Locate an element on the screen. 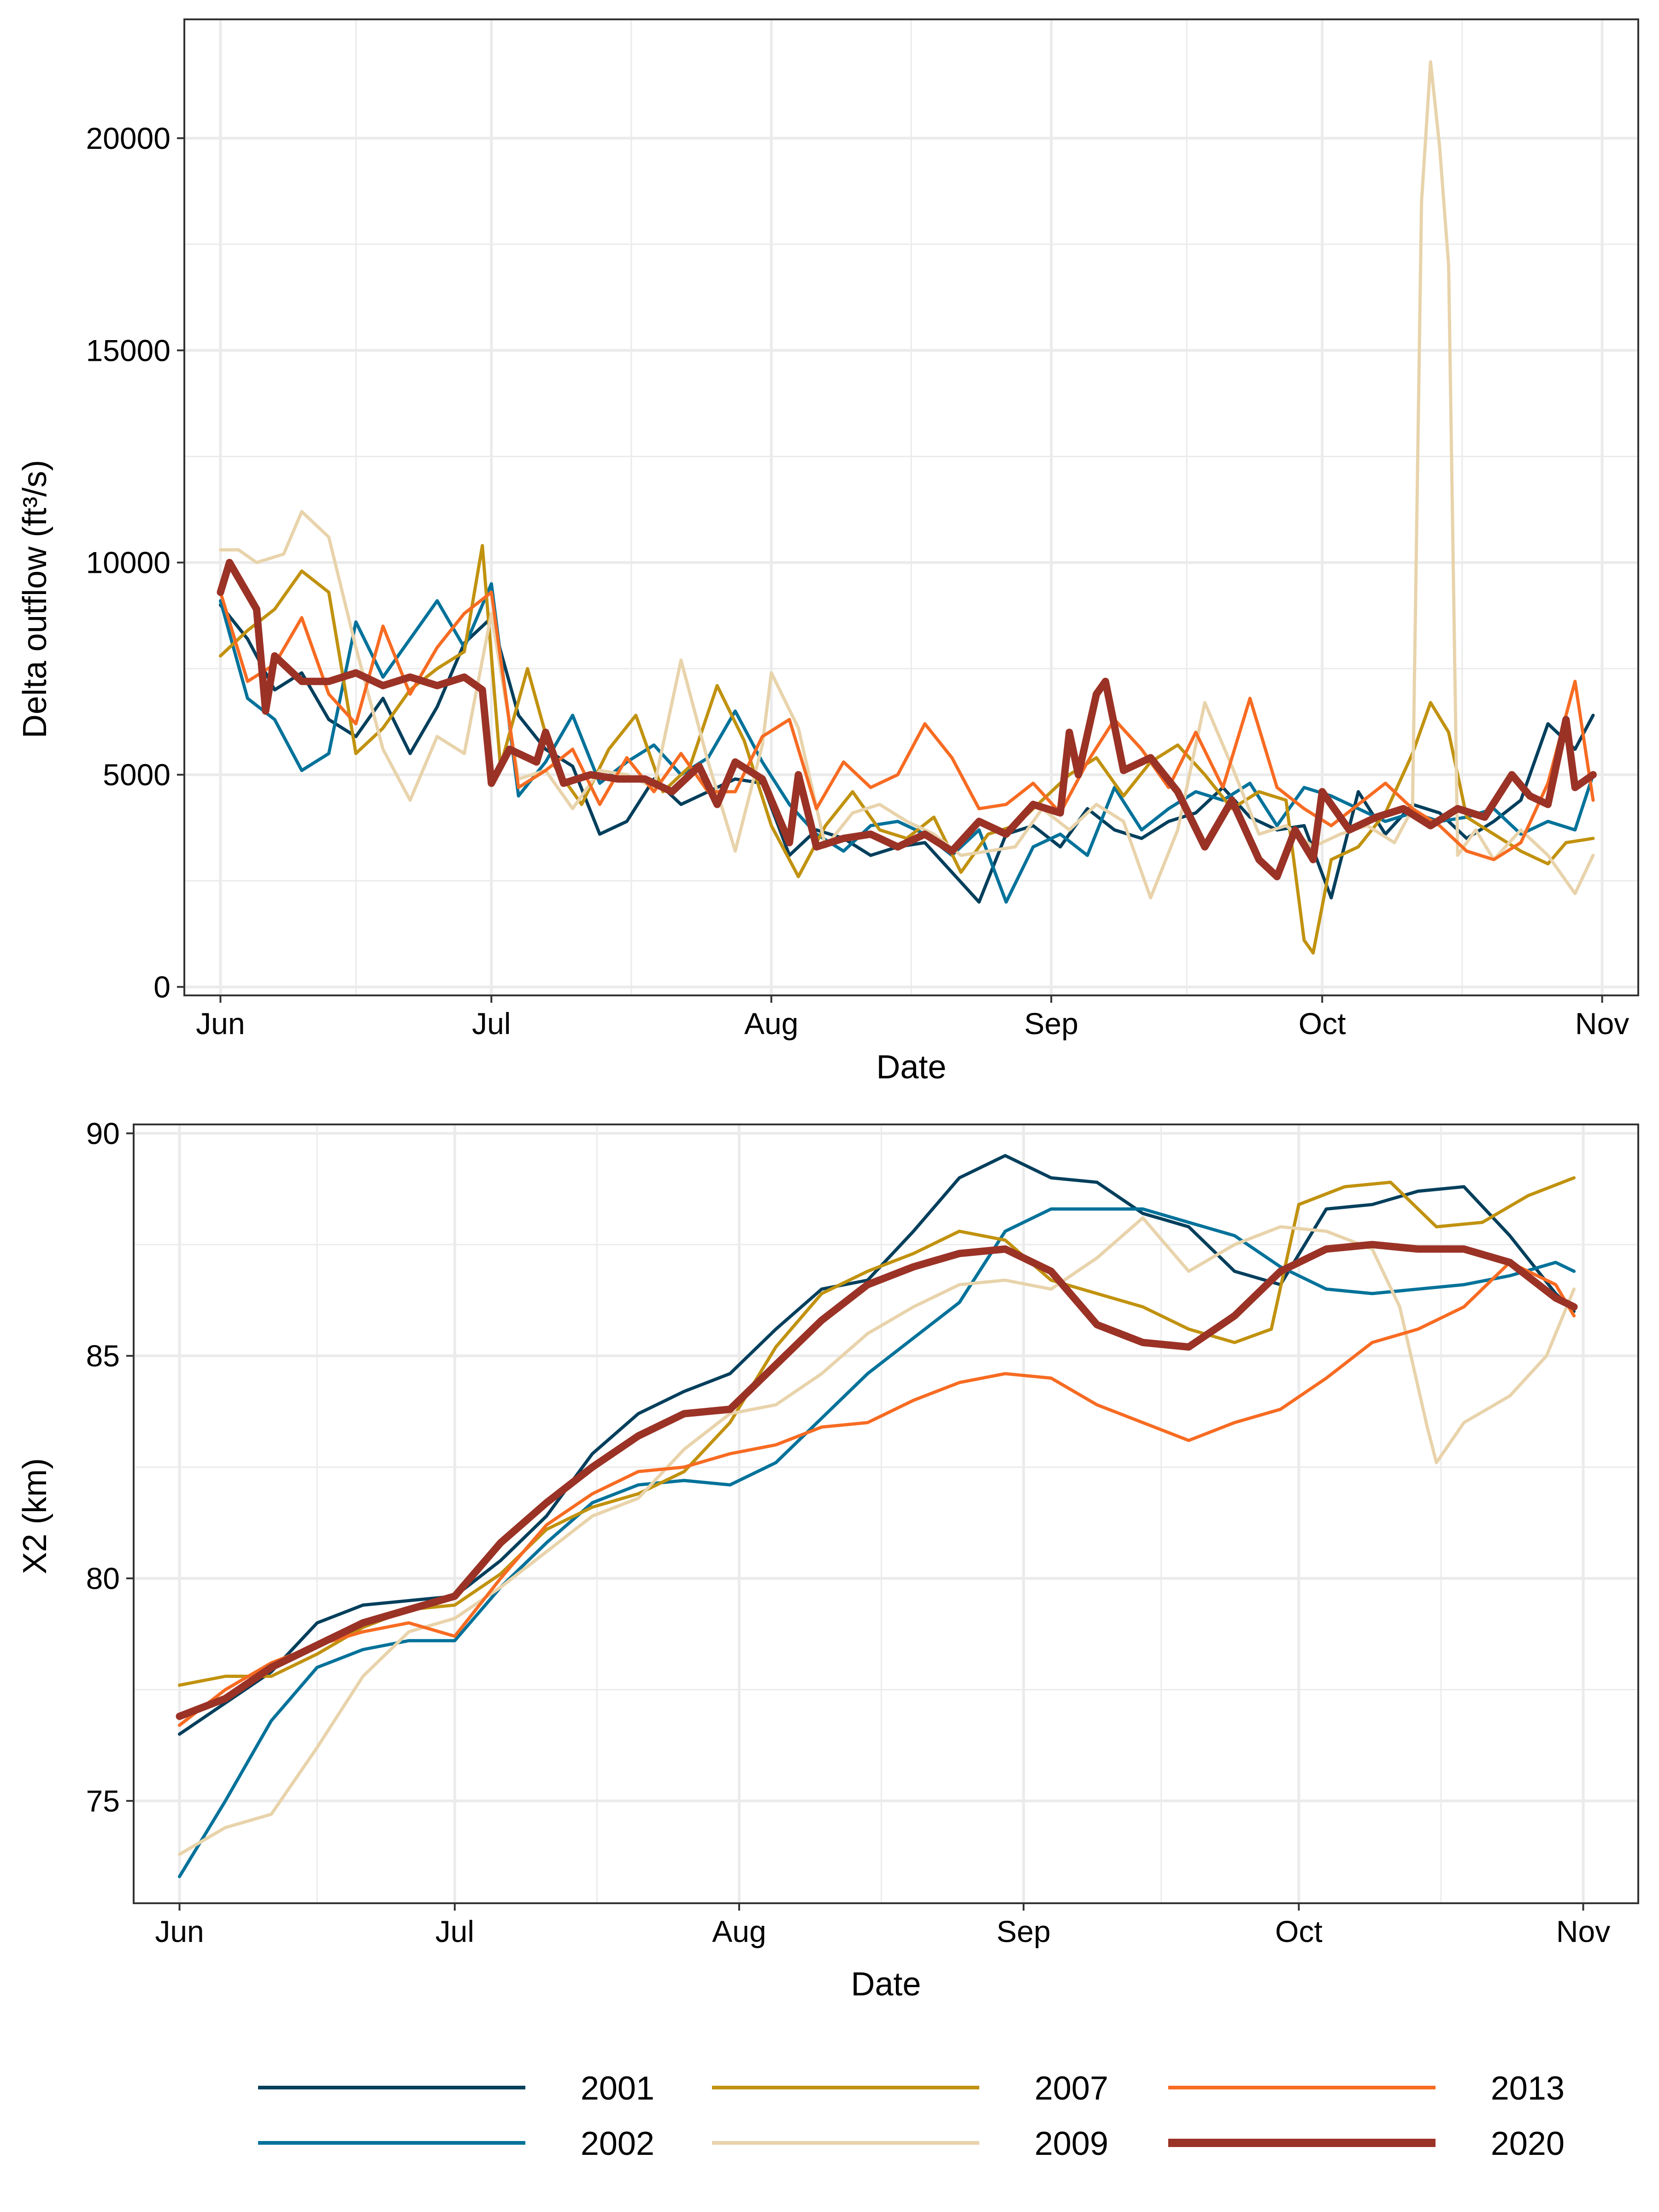 Image resolution: width=1659 pixels, height=2212 pixels. outflow-y-tick-label-0: 0 is located at coordinates (162, 987).